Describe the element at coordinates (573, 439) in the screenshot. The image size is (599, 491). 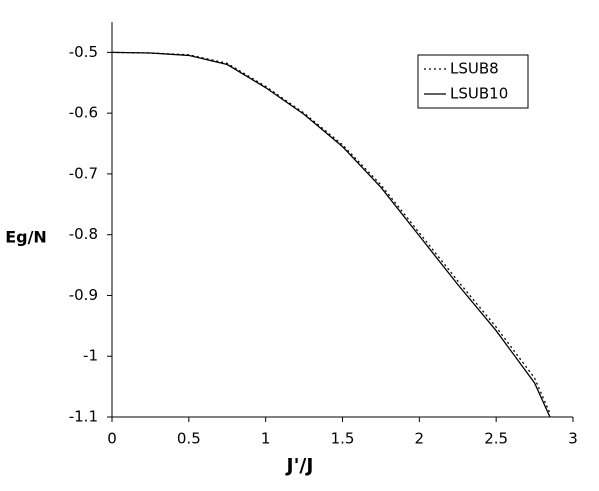
I see `x-tick-label: 3` at that location.